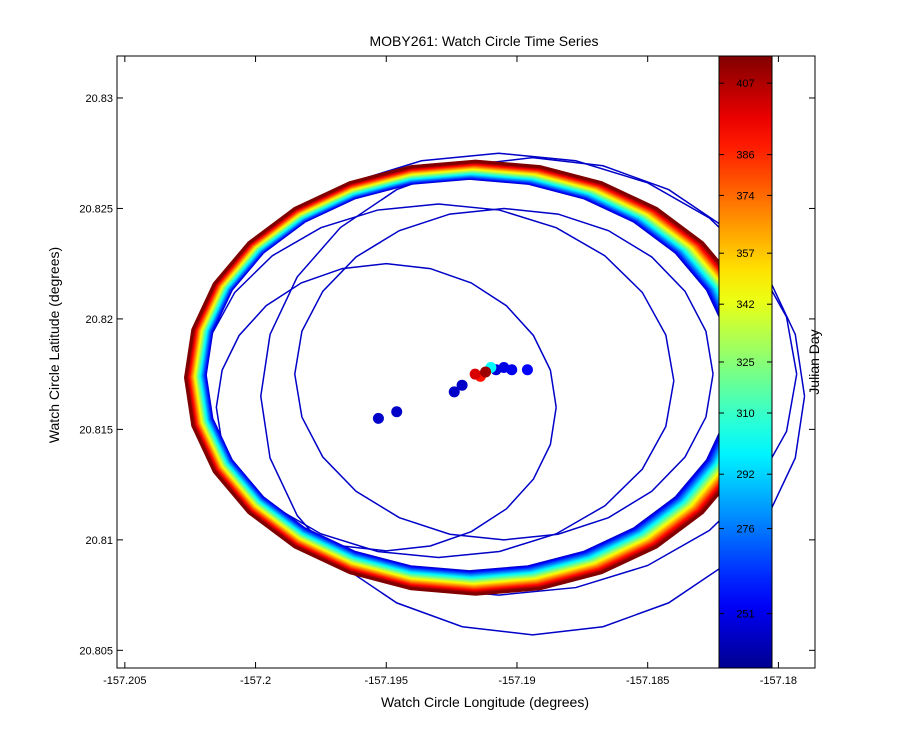  I want to click on colorbar-tick-label: 251, so click(745, 615).